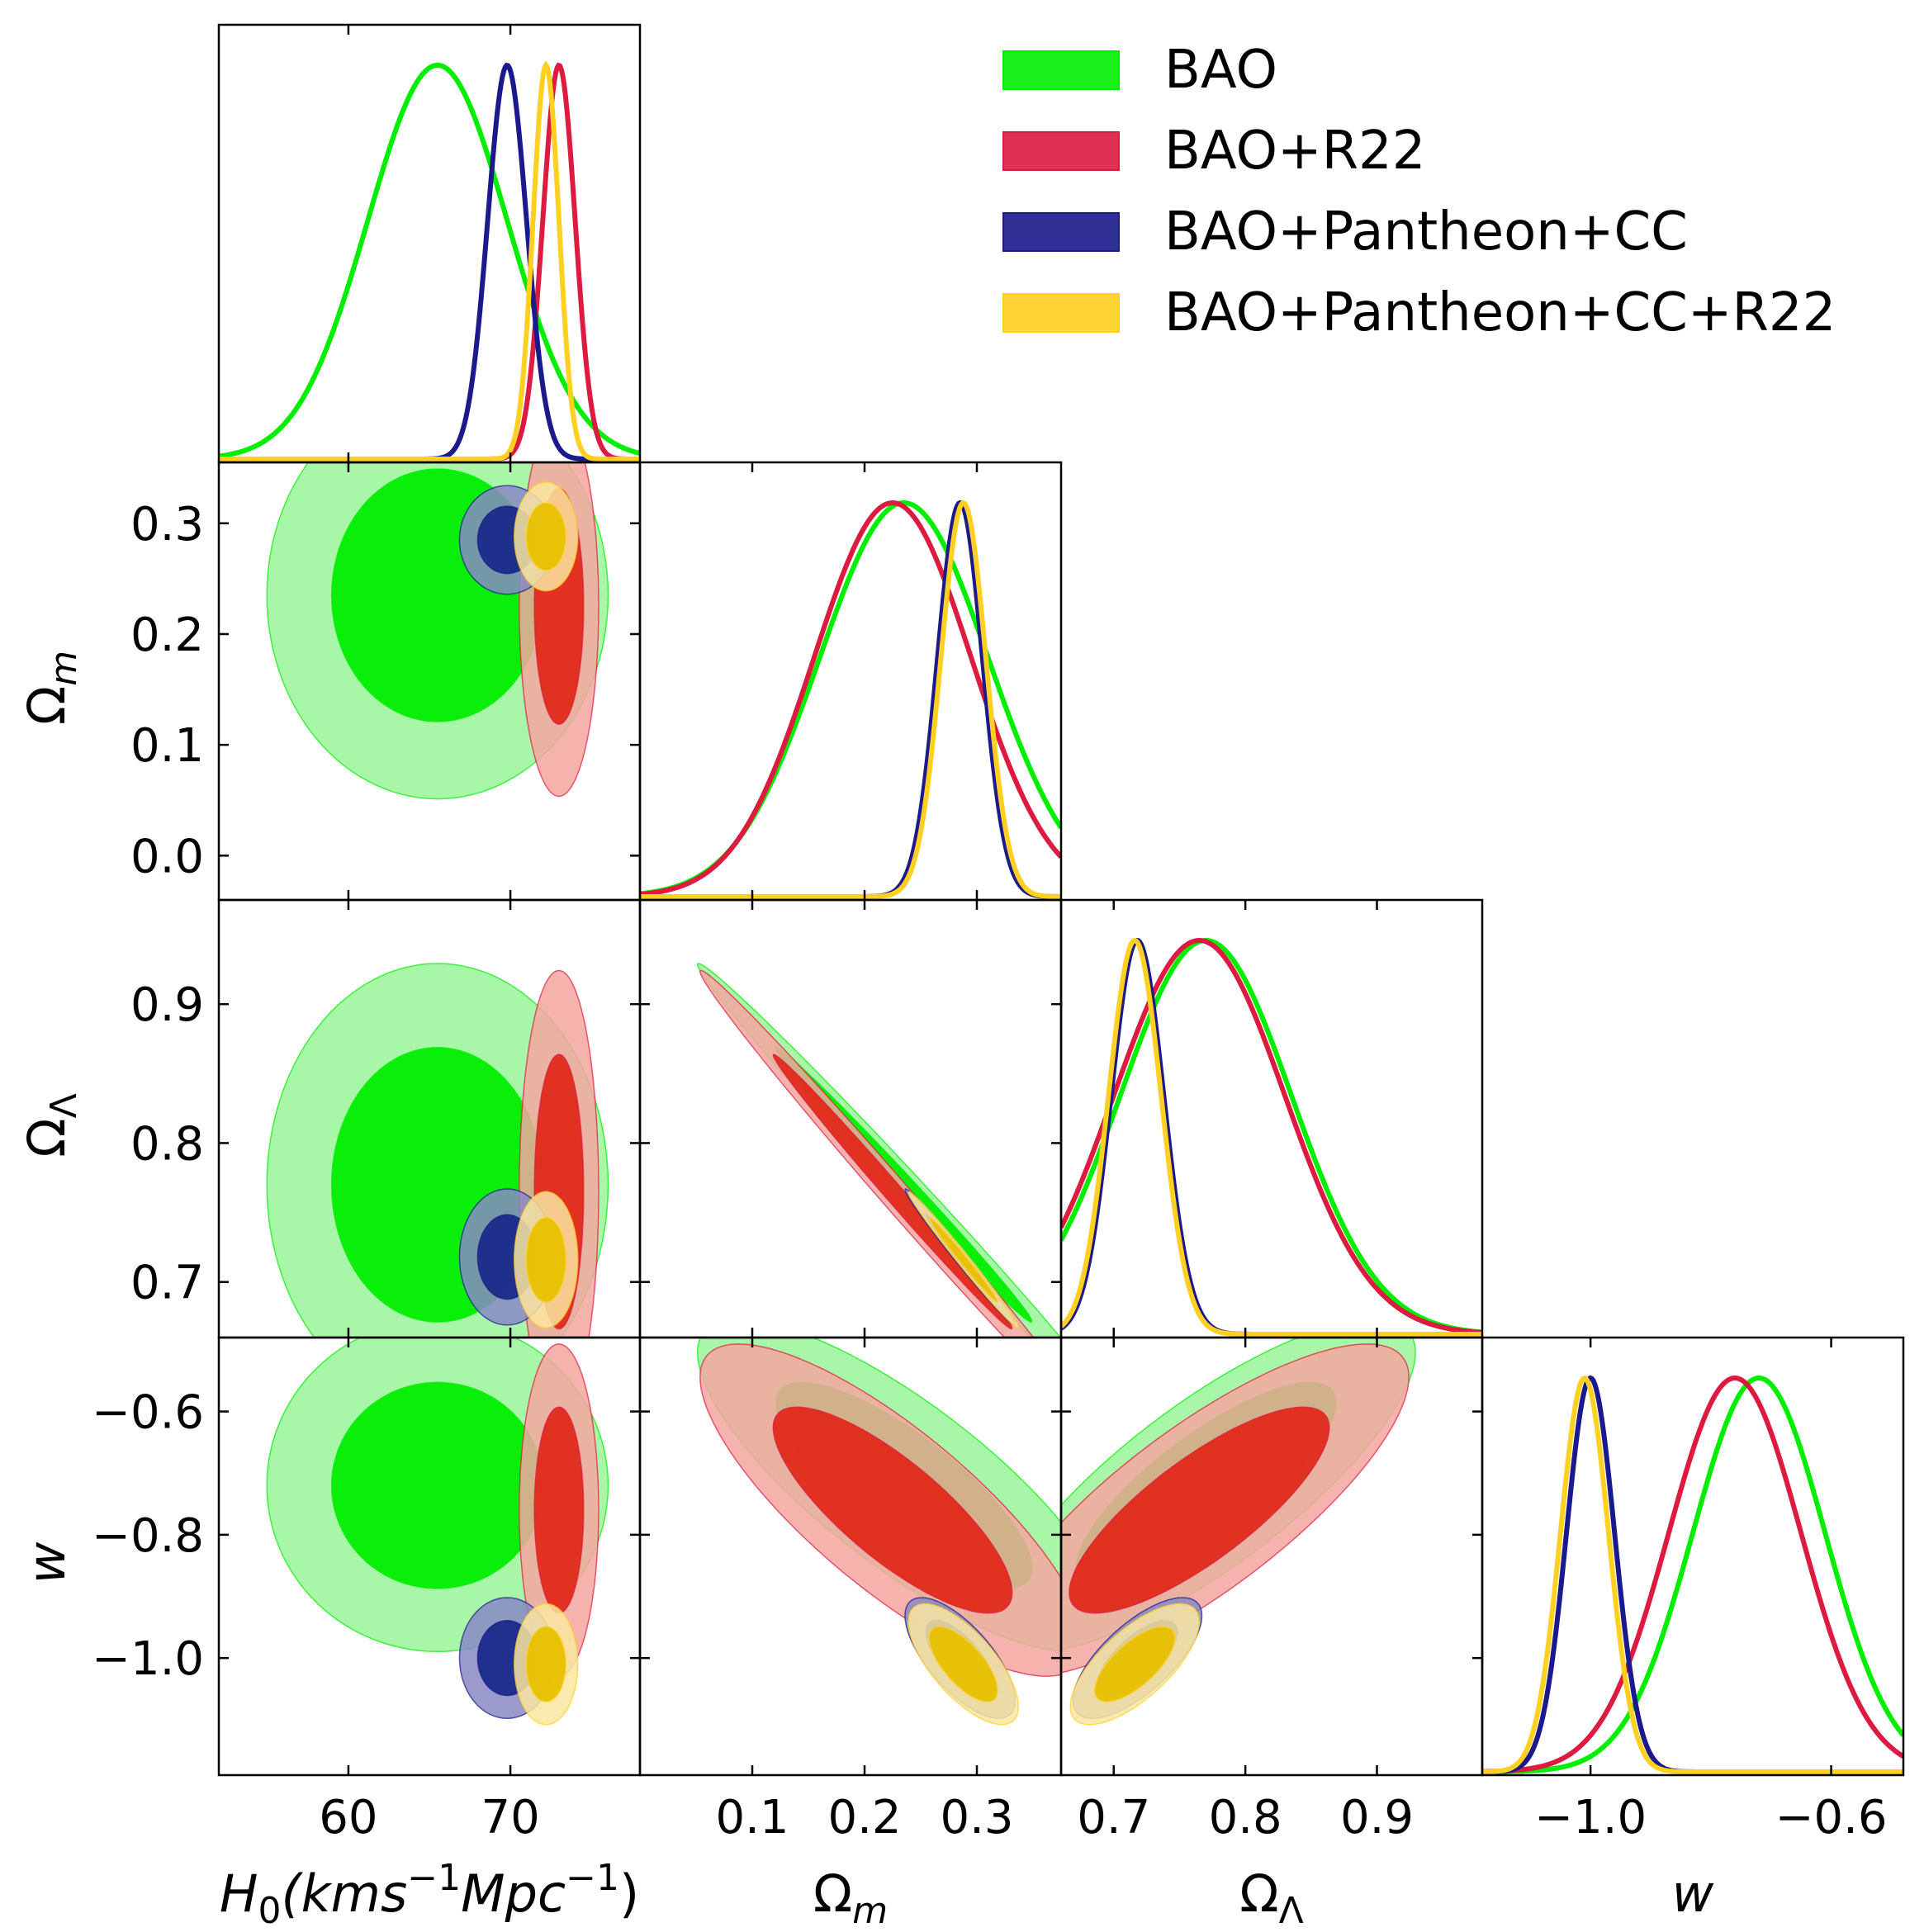  I want to click on y-tick-label-w: −0.8, so click(148, 1536).